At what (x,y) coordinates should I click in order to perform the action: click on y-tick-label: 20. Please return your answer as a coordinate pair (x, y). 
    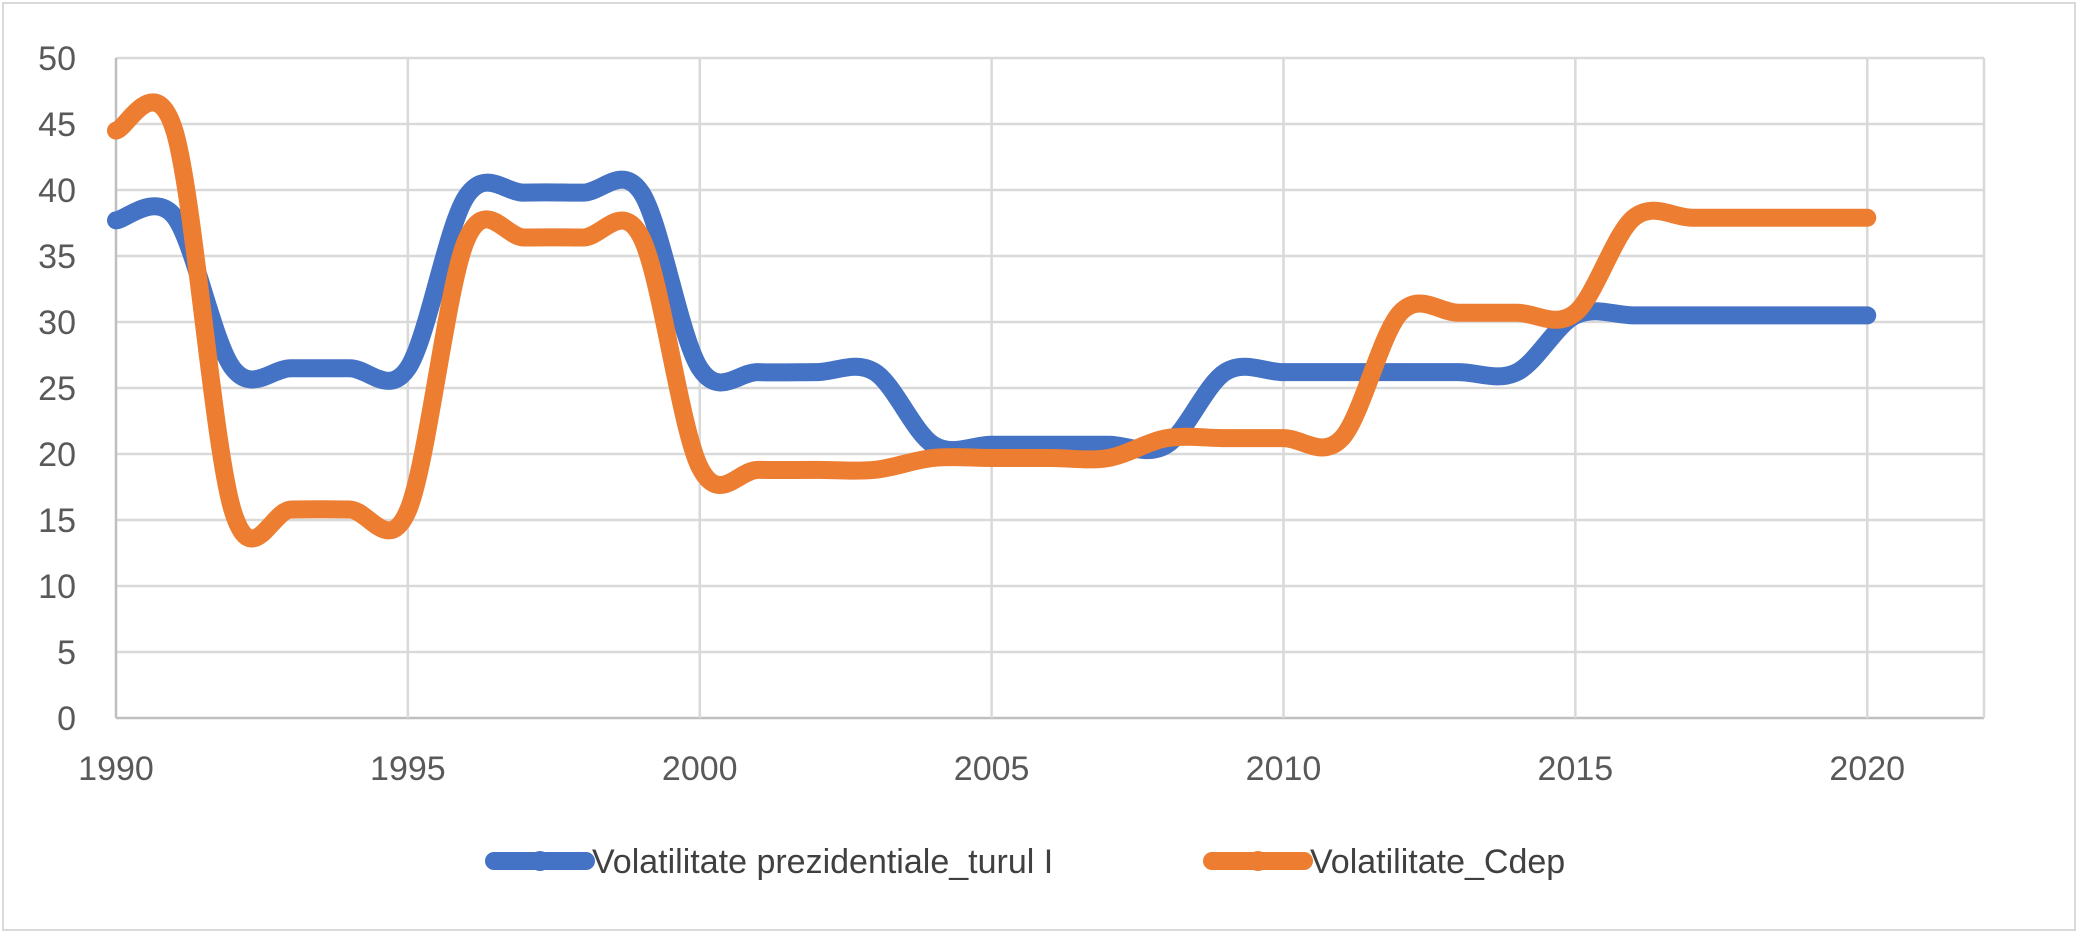
    Looking at the image, I should click on (57, 455).